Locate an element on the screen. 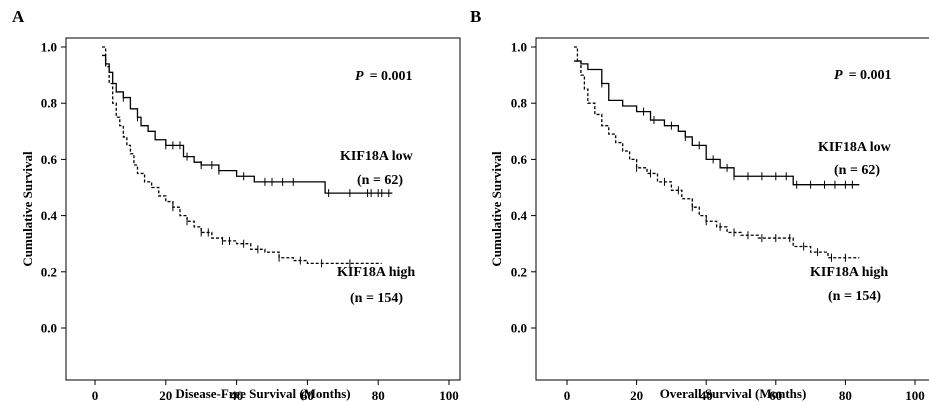 Image resolution: width=929 pixels, height=402 pixels. panel-a-y-tick-label: 0.0 is located at coordinates (49, 328).